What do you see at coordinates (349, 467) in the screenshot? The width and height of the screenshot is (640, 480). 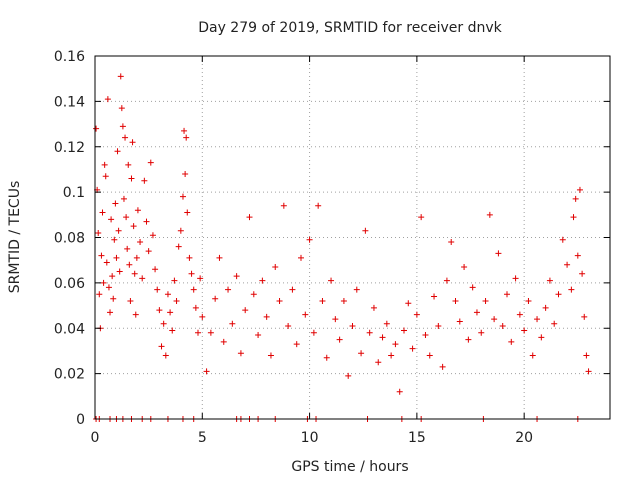 I see `x-axis-label: GPS time / hours` at bounding box center [349, 467].